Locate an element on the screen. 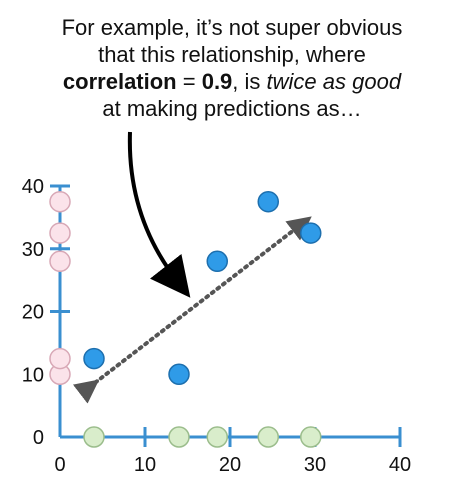 The width and height of the screenshot is (464, 498). caption-bold-correlation: correlation is located at coordinates (119, 81).